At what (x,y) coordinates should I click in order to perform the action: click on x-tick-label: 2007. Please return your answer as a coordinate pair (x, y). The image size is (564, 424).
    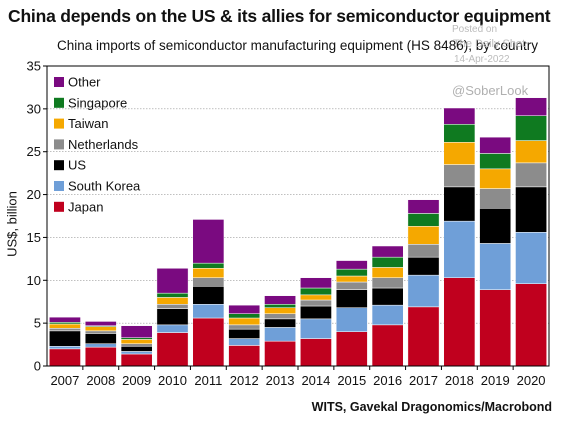
    Looking at the image, I should click on (64, 380).